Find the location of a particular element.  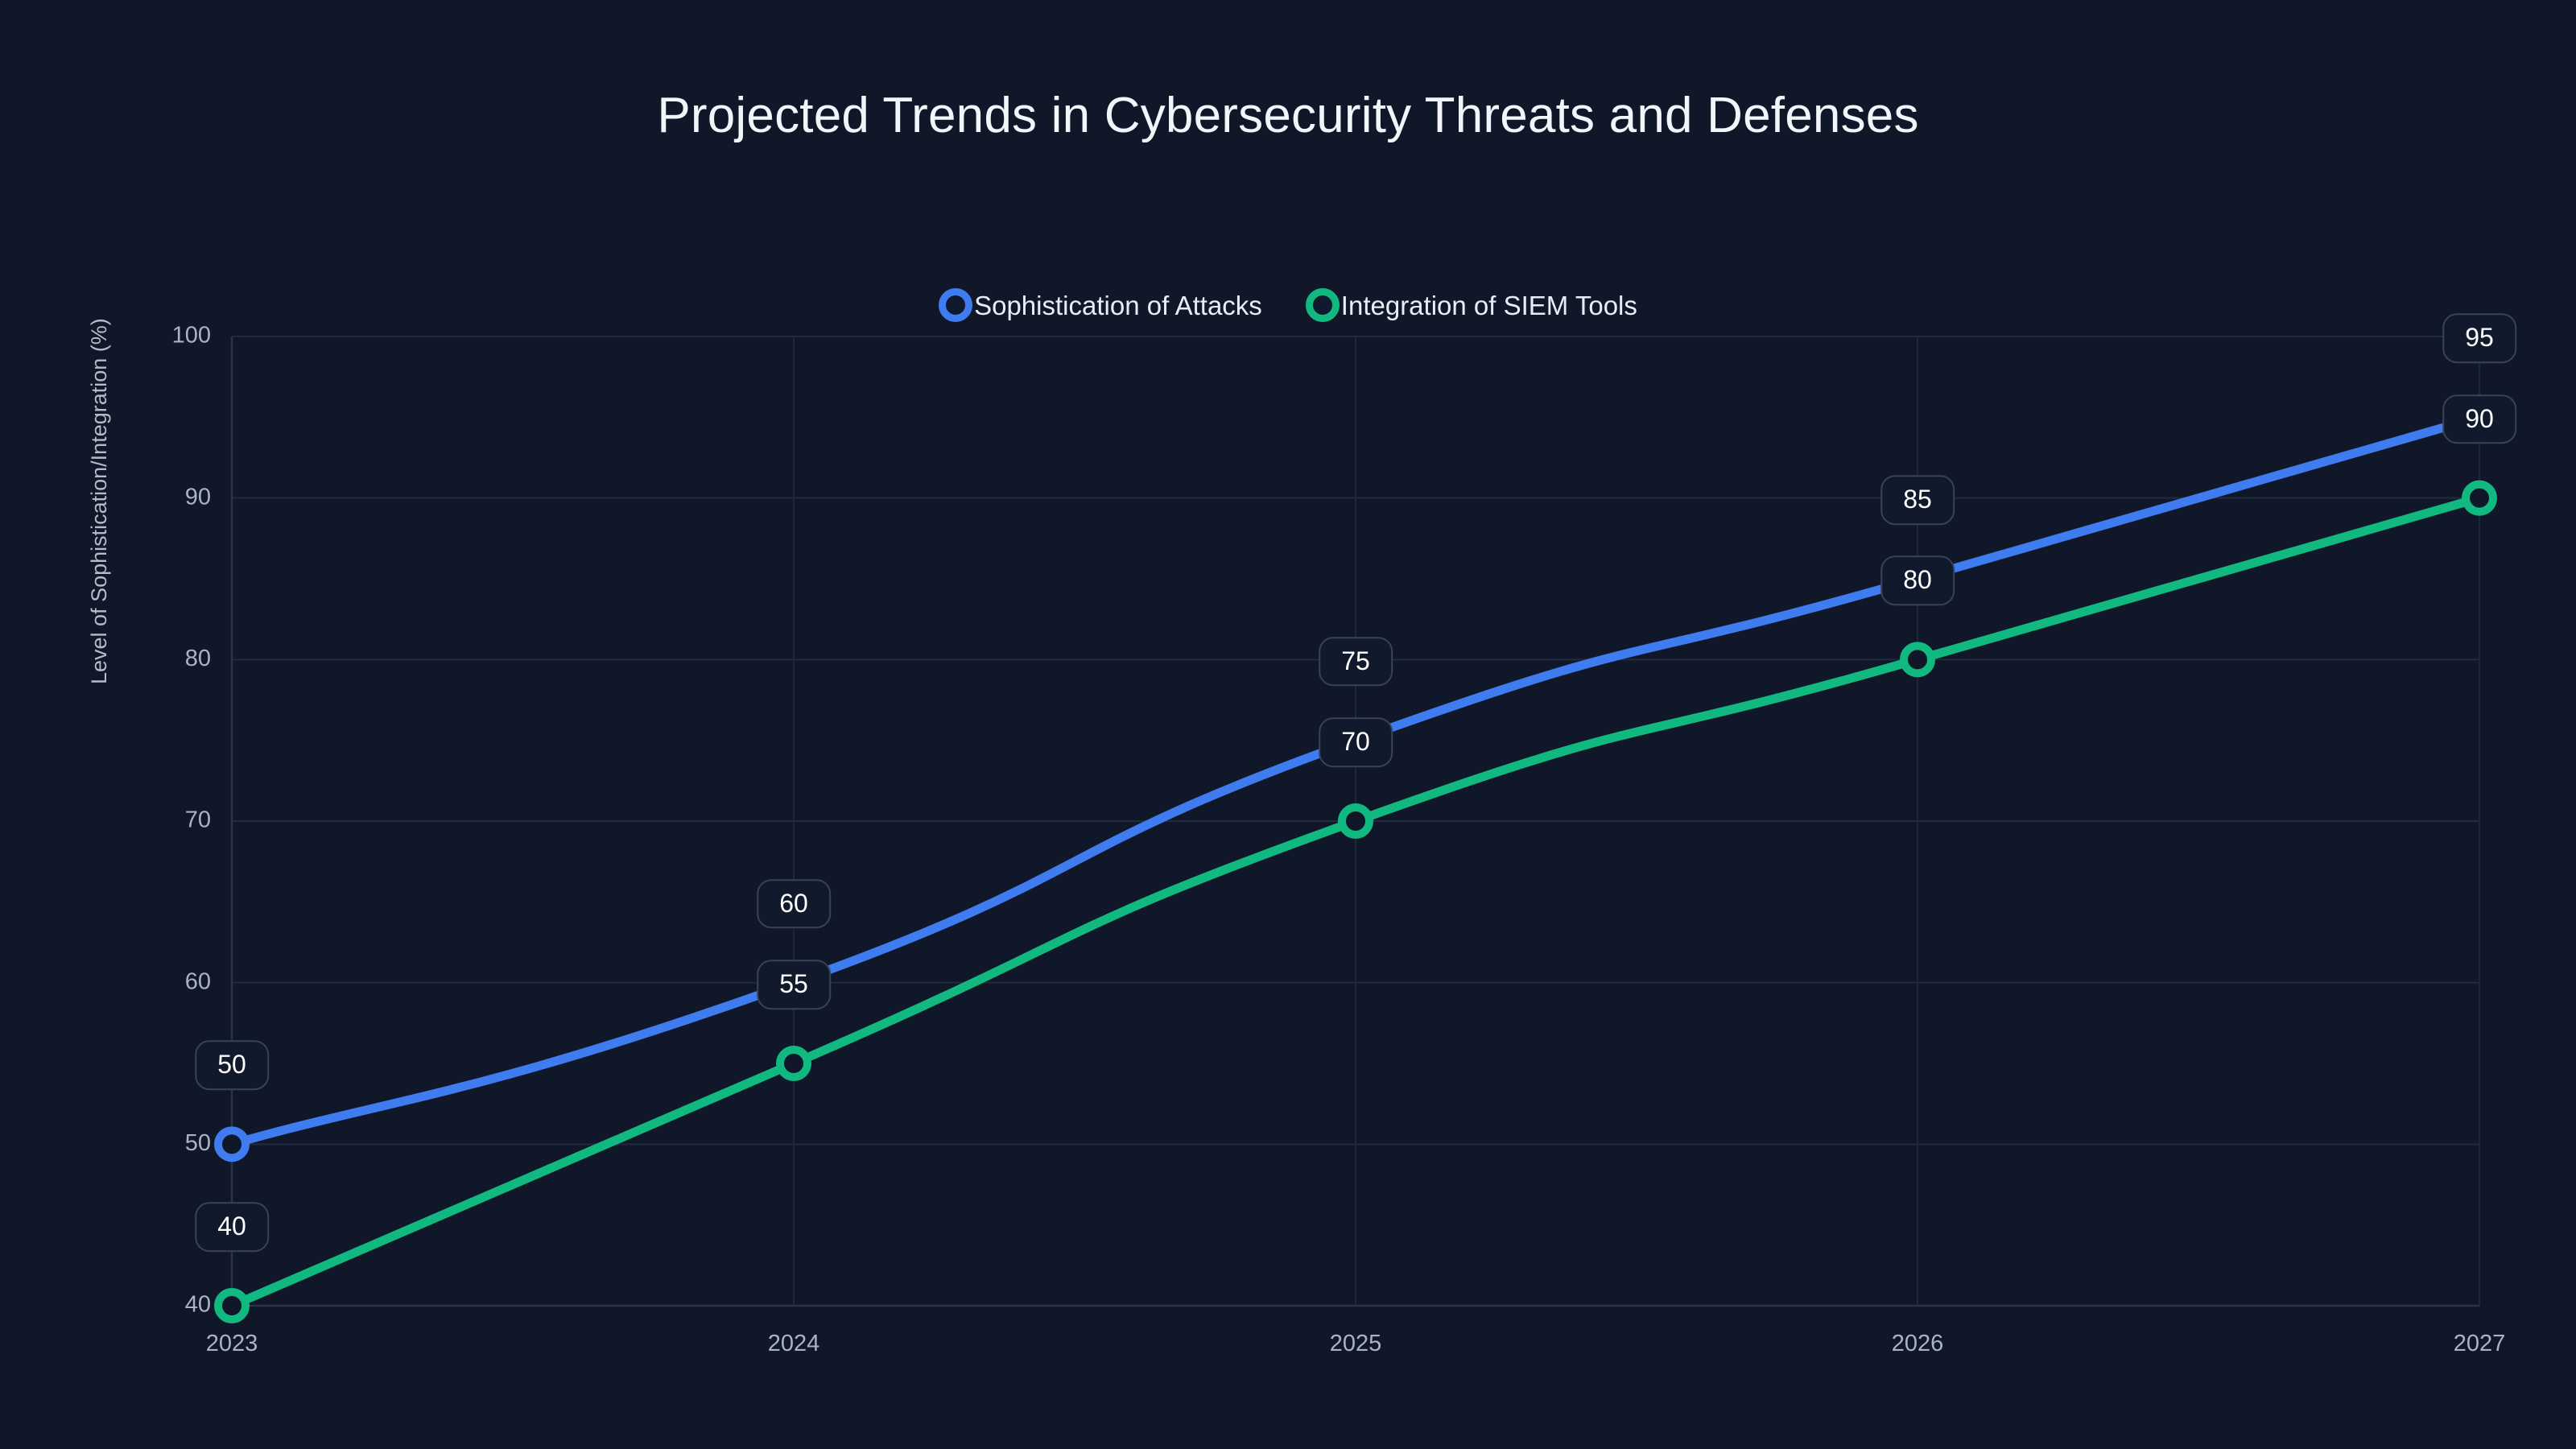

data-point-label: 95 is located at coordinates (2479, 338).